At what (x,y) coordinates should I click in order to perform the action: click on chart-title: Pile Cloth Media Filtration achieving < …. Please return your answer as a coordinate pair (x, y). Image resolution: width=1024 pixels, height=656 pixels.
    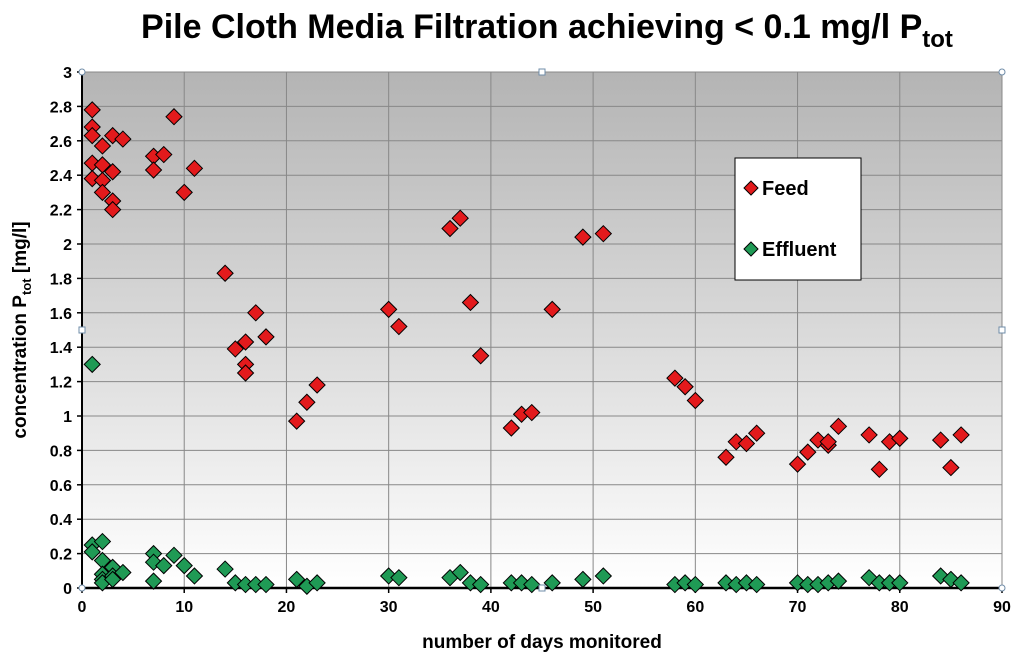
    Looking at the image, I should click on (547, 30).